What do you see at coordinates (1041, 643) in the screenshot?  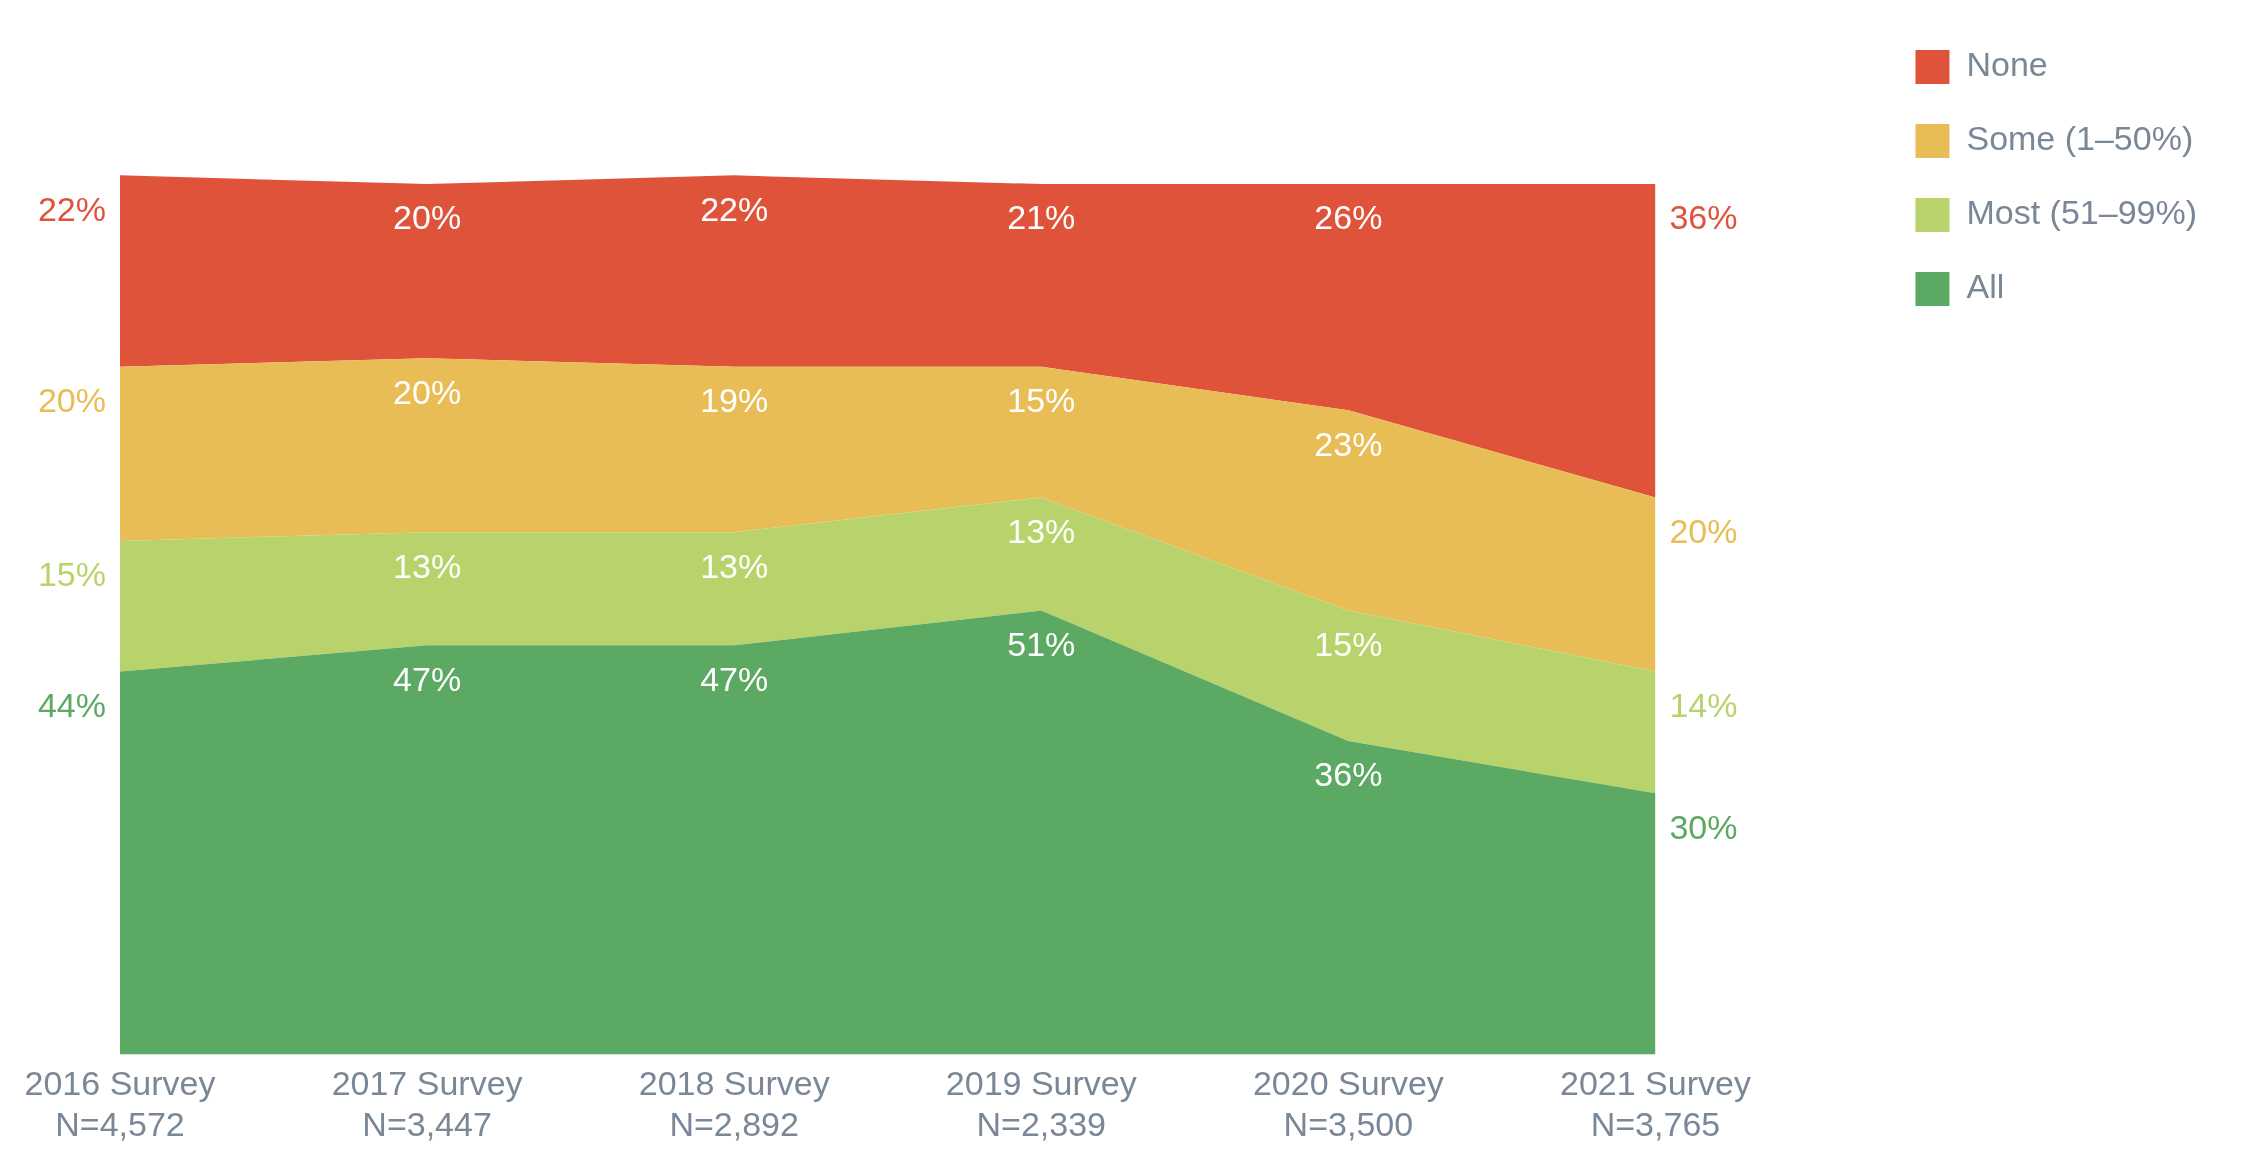 I see `data-label: 51%` at bounding box center [1041, 643].